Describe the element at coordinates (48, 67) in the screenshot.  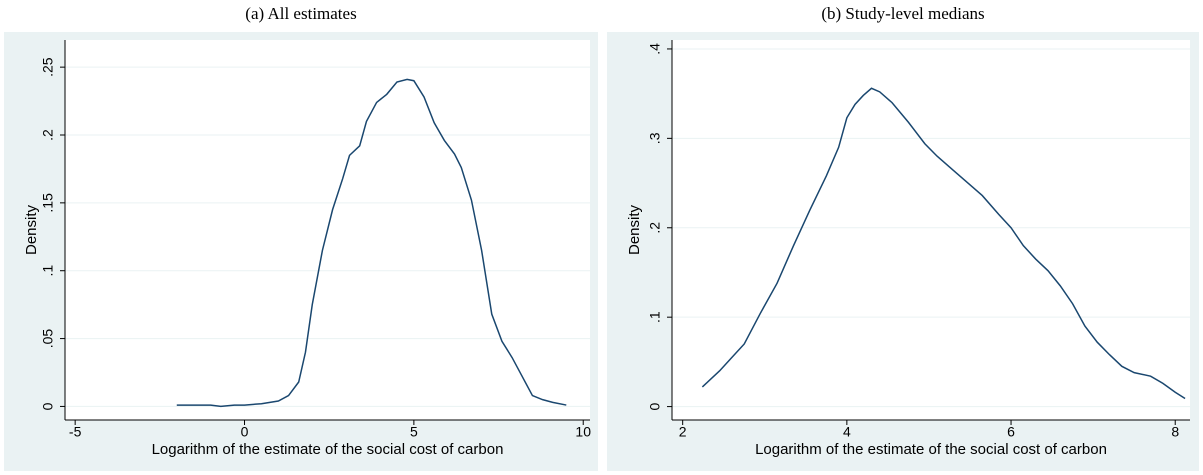
I see `y-tick-label: .25` at that location.